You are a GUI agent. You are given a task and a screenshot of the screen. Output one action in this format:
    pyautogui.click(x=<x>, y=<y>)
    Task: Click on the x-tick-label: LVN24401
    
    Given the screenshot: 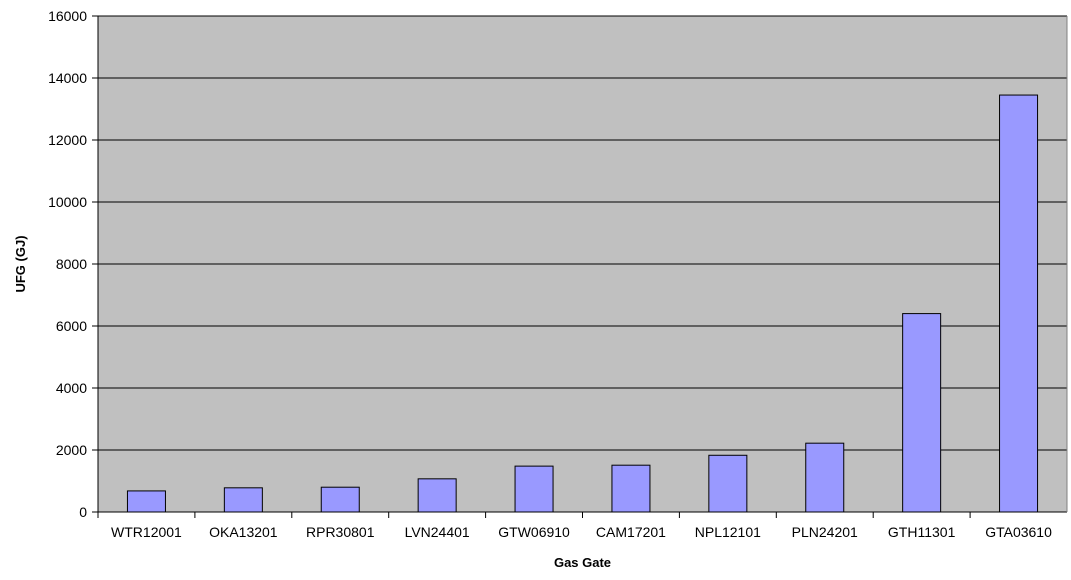 What is the action you would take?
    pyautogui.click(x=437, y=532)
    